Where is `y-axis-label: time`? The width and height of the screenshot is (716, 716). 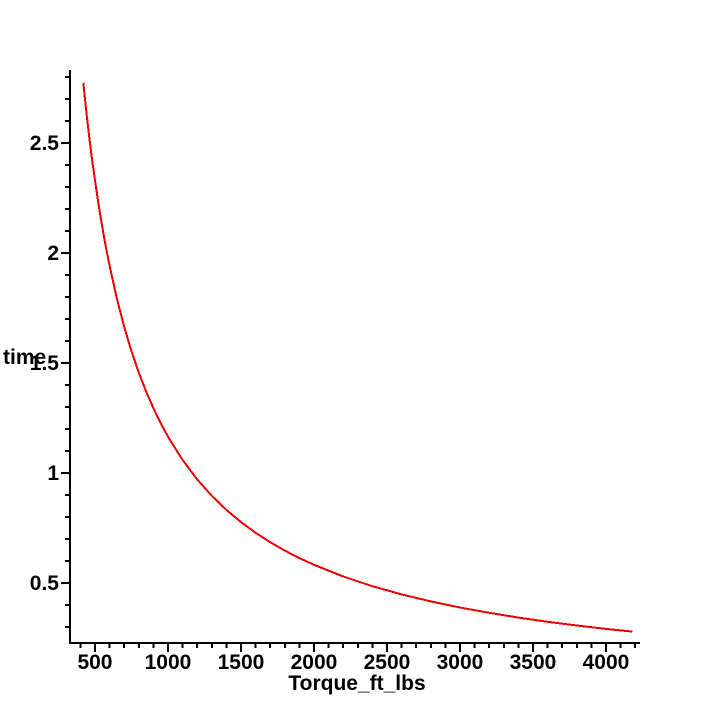
y-axis-label: time is located at coordinates (24, 357).